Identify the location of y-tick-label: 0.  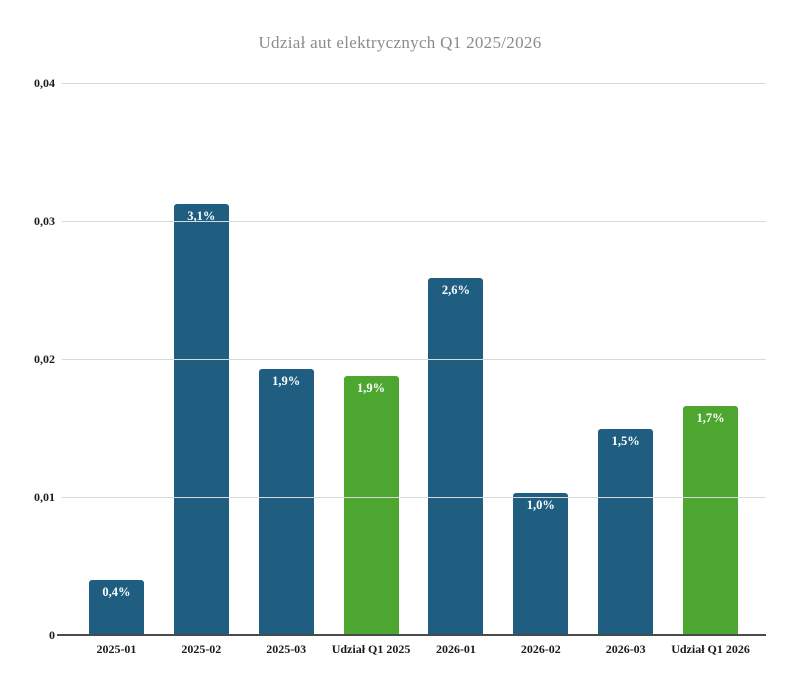
(52, 635).